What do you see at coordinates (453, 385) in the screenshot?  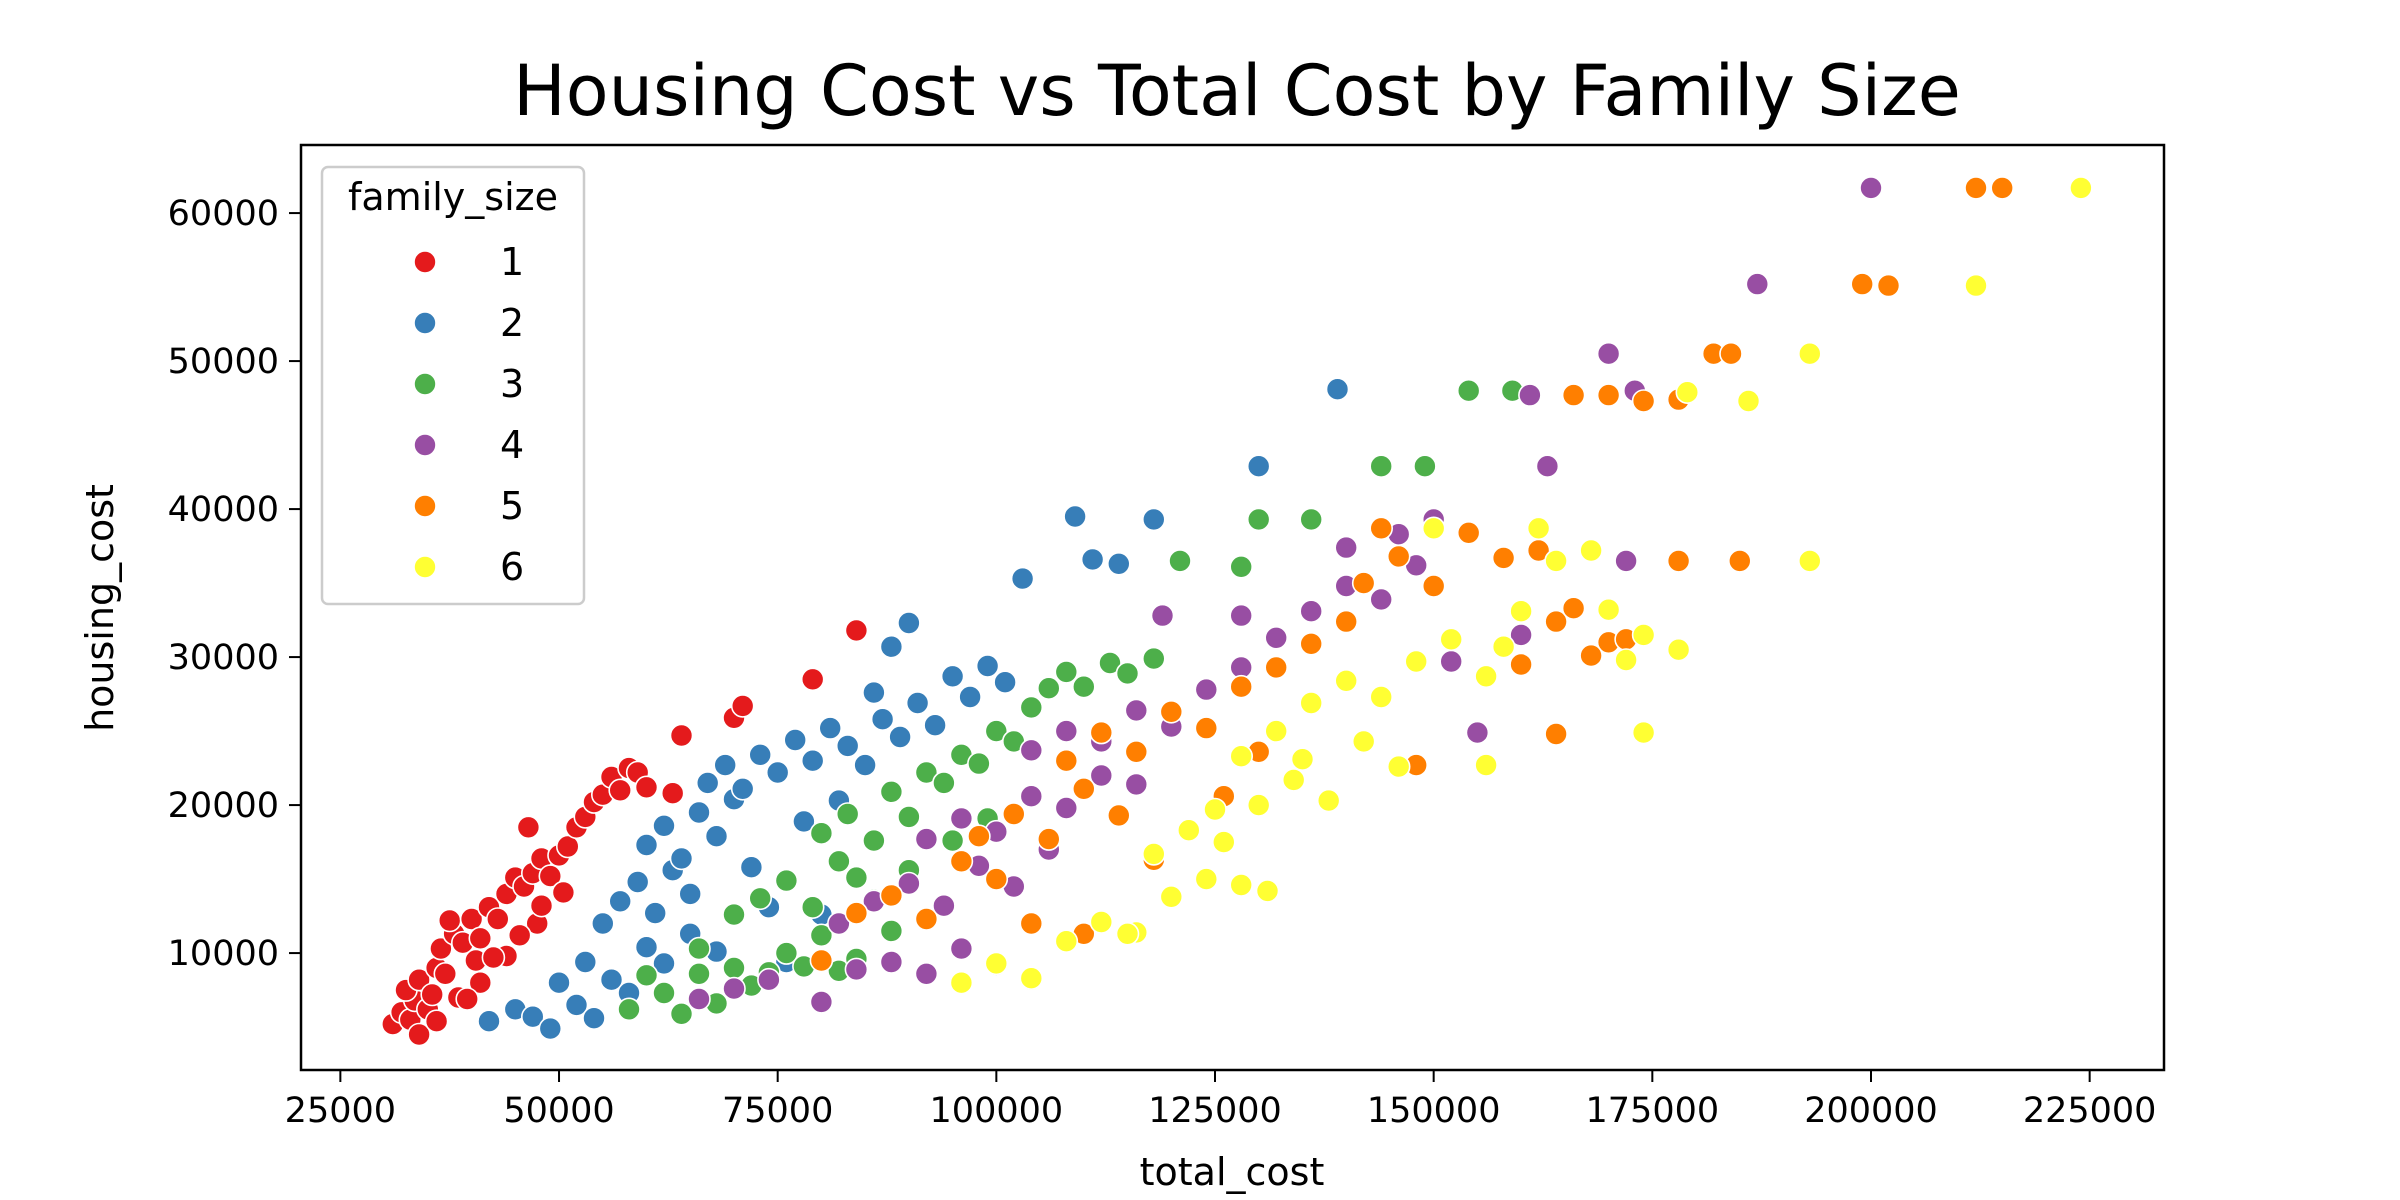 I see `legend: family_size 1 2 3 4 5 6` at bounding box center [453, 385].